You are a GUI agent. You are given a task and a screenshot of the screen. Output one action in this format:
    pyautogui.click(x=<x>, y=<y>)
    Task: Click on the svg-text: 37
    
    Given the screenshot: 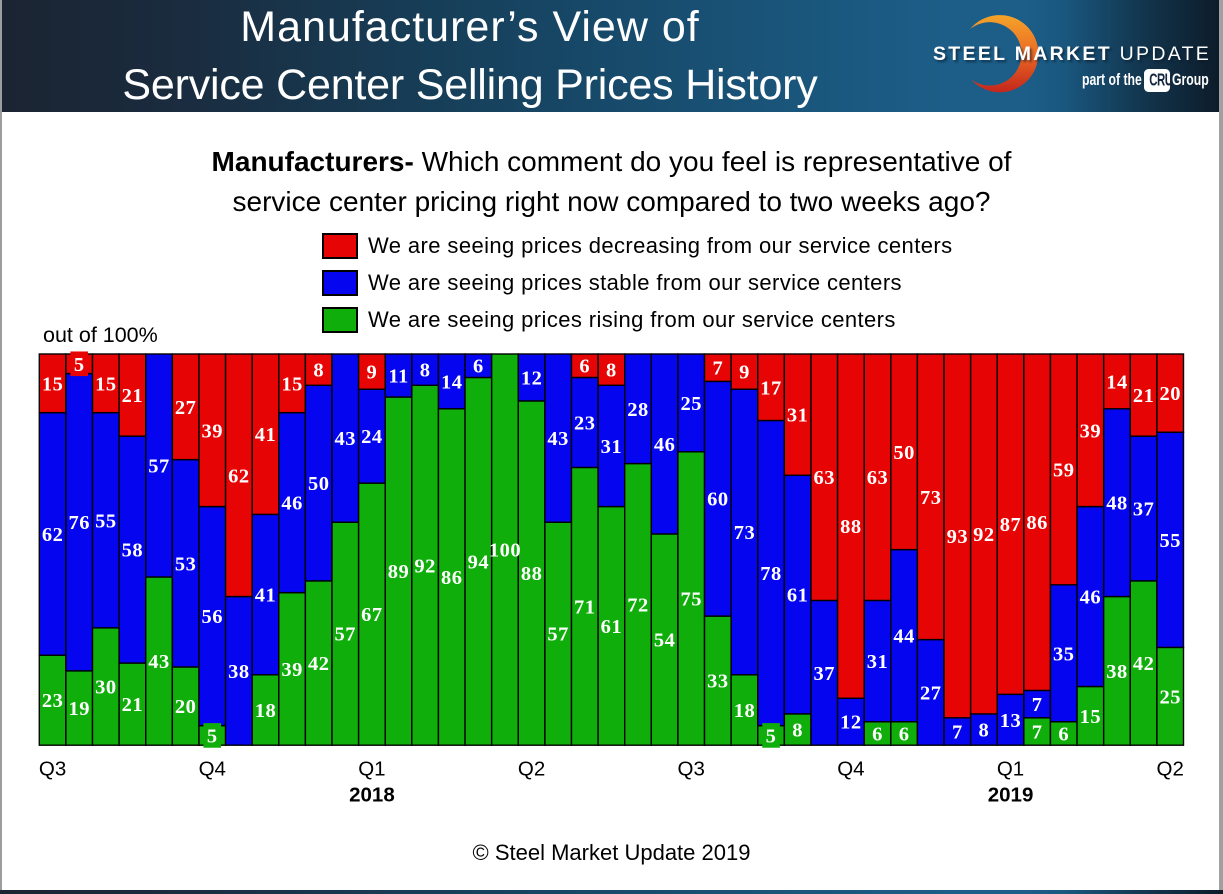 What is the action you would take?
    pyautogui.click(x=825, y=674)
    